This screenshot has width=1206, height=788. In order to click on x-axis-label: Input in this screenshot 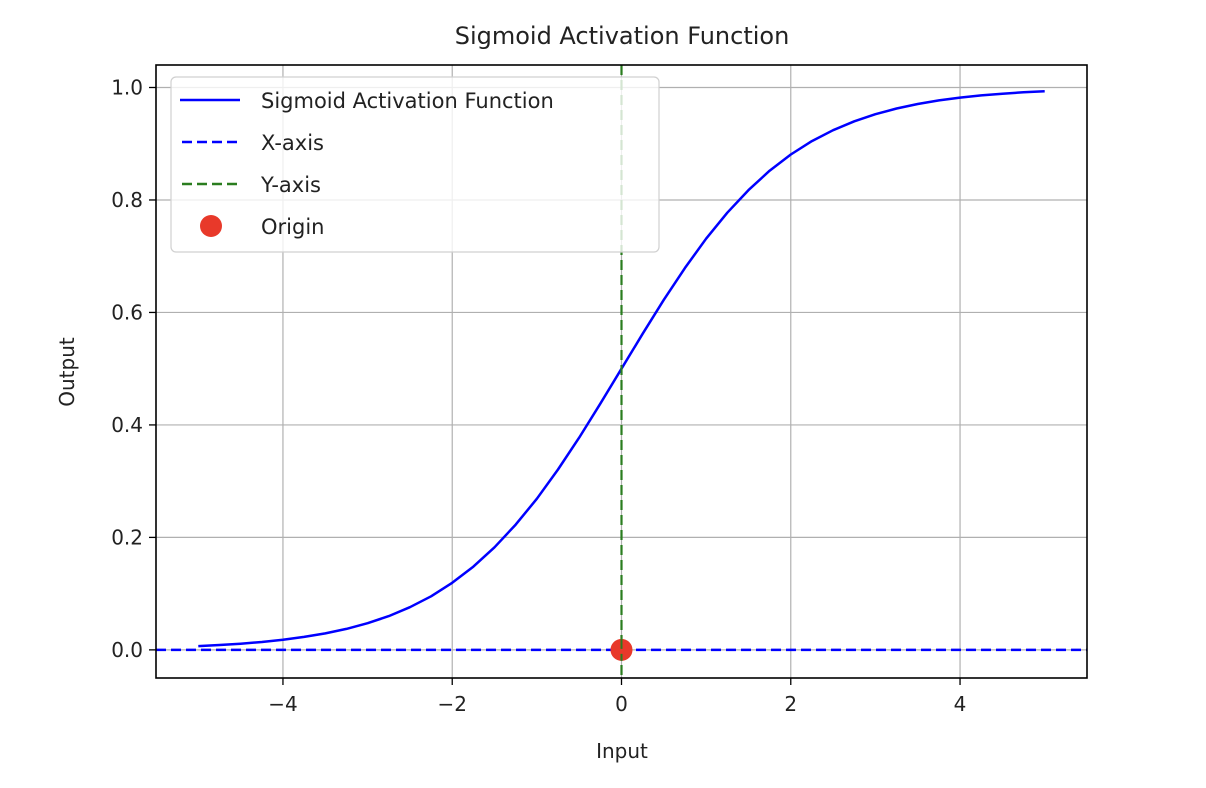, I will do `click(622, 751)`.